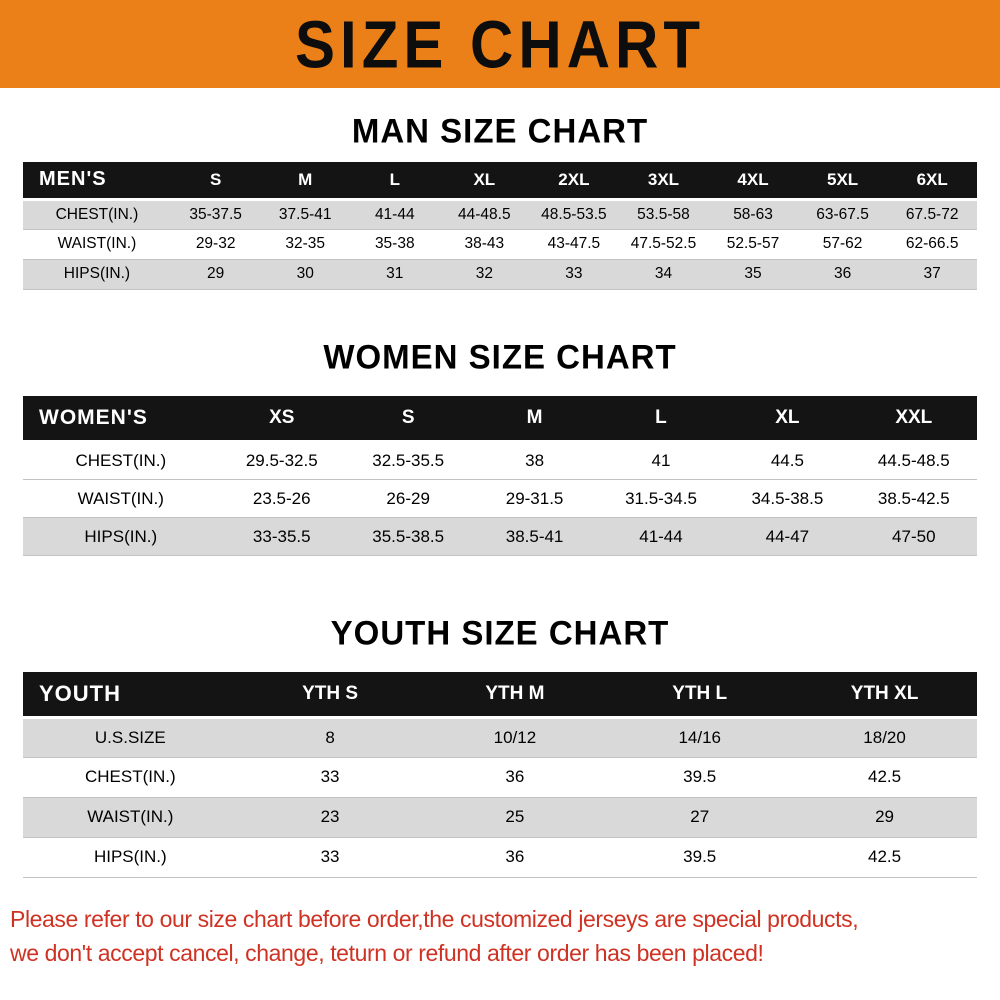  Describe the element at coordinates (330, 817) in the screenshot. I see `value-cell: 23` at that location.